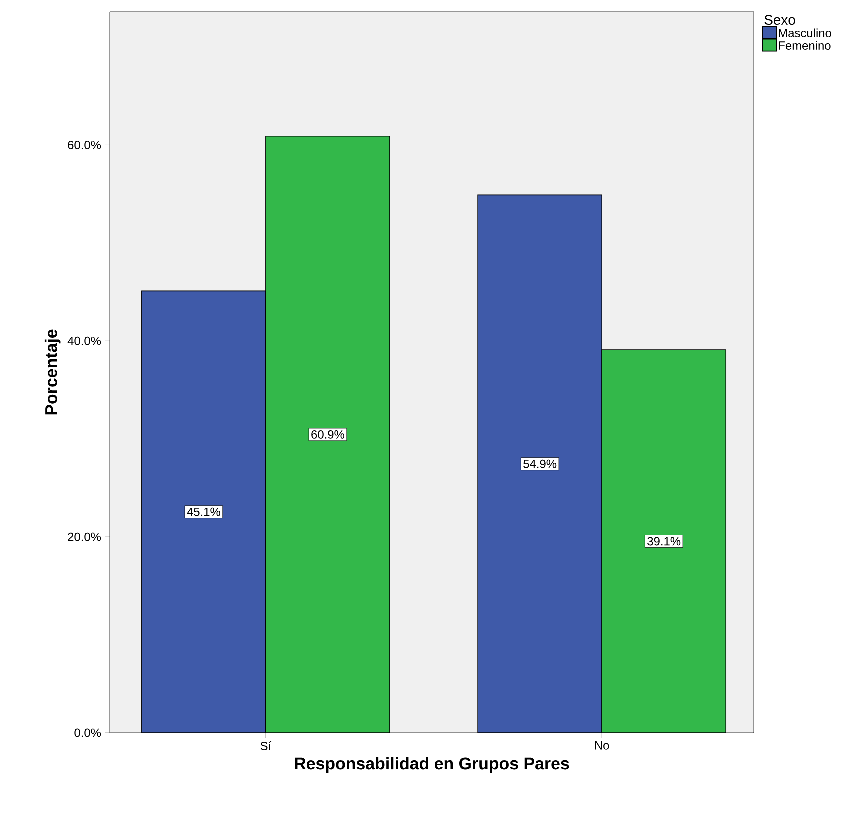  I want to click on y-tick-label: 20.0%, so click(85, 537).